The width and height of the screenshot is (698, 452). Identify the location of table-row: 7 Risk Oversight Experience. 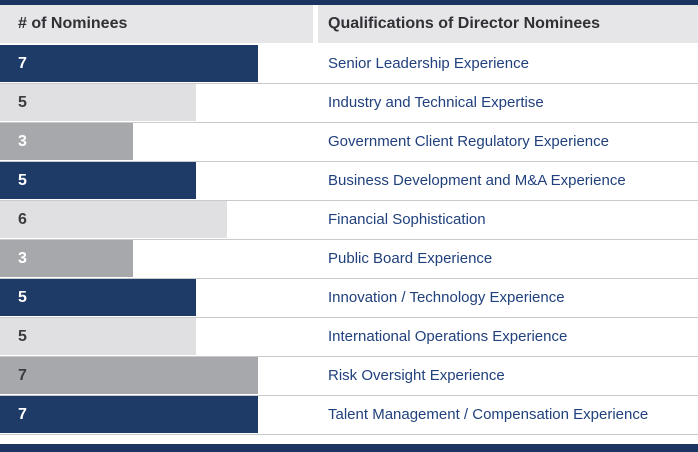
(349, 376).